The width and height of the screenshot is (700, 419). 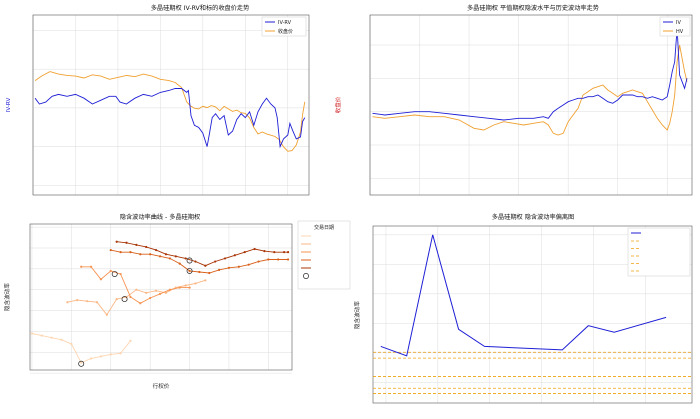 I want to click on legend-box-smile, so click(x=324, y=255).